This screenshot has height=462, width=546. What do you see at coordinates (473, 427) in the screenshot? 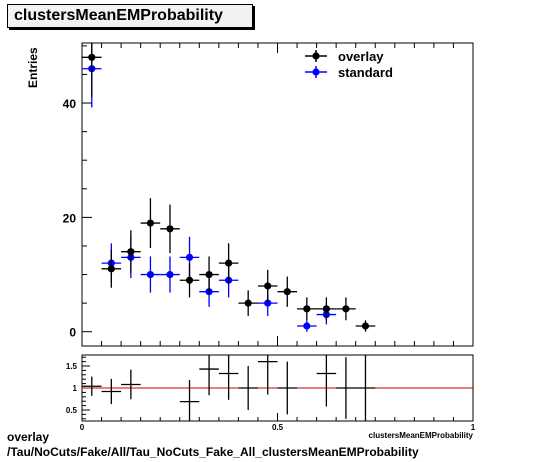
I see `ratio-x-tick-label: 1` at bounding box center [473, 427].